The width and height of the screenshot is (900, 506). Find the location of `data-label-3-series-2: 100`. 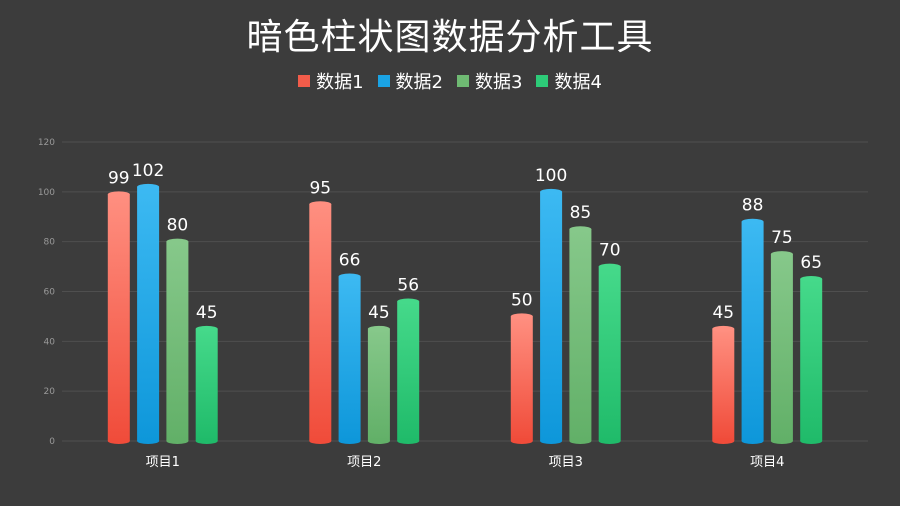

data-label-3-series-2: 100 is located at coordinates (551, 176).